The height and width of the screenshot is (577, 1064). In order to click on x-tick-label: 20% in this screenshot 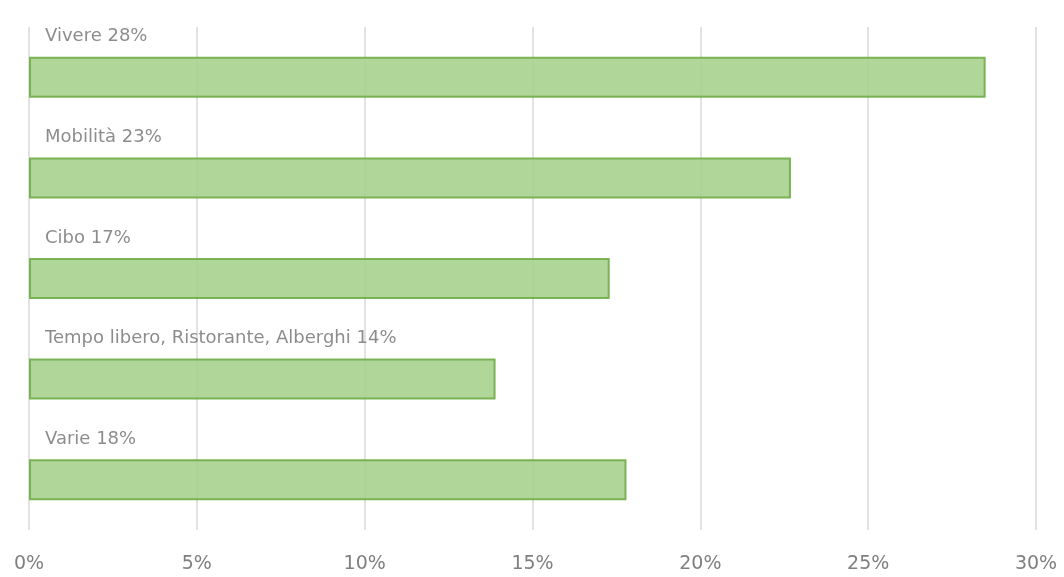, I will do `click(700, 561)`.